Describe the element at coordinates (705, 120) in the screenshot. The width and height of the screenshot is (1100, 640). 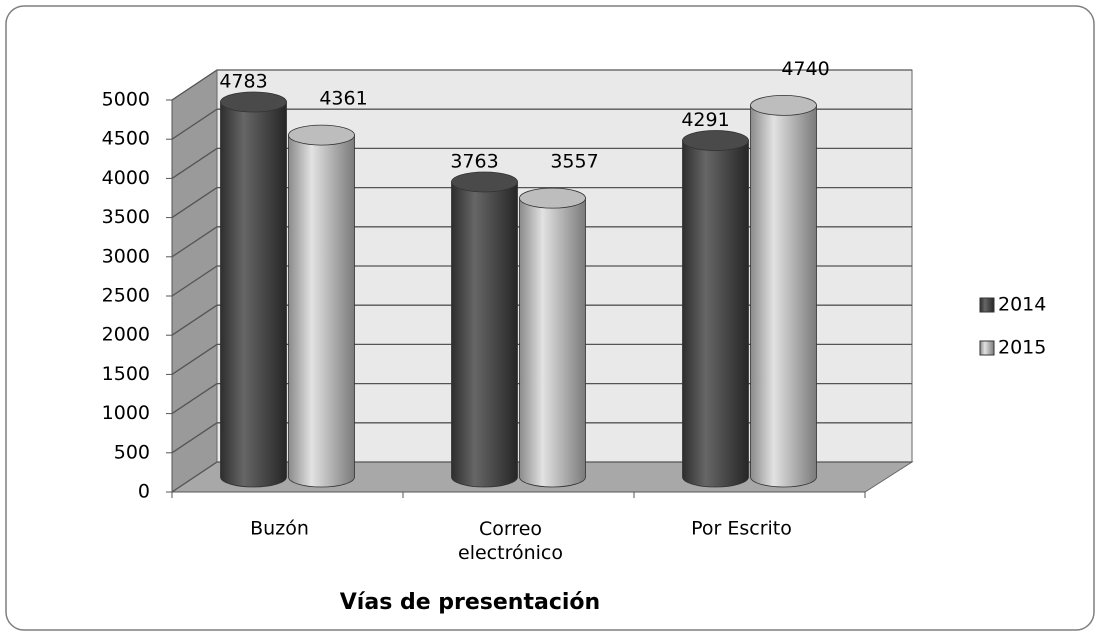
I see `data-label: 4291` at that location.